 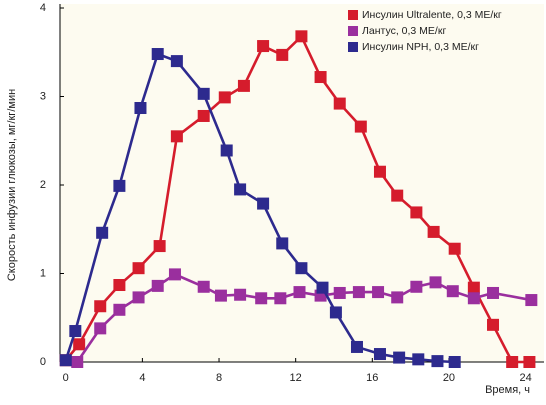 I want to click on y-tick-label: 0, so click(x=43, y=362).